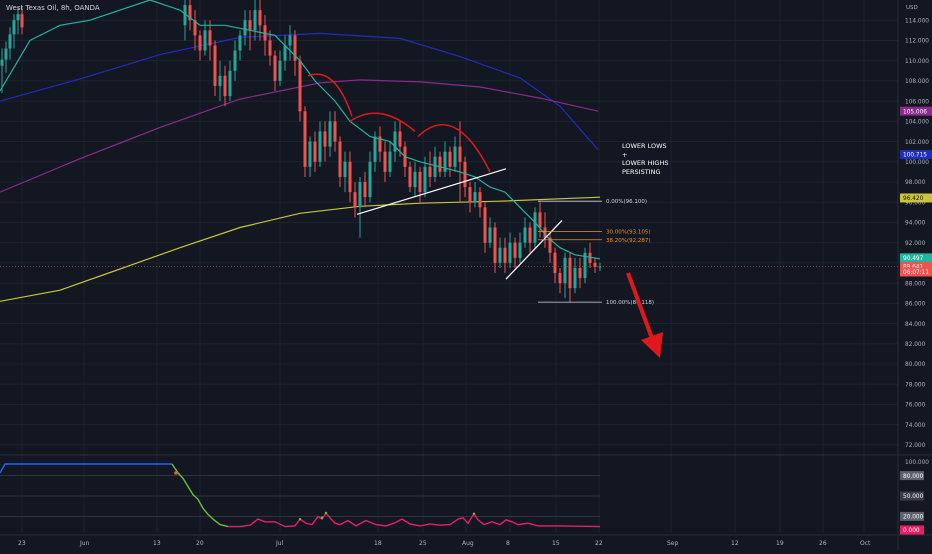 Image resolution: width=932 pixels, height=554 pixels. Describe the element at coordinates (913, 477) in the screenshot. I see `osc-tick-label: 80.000` at that location.